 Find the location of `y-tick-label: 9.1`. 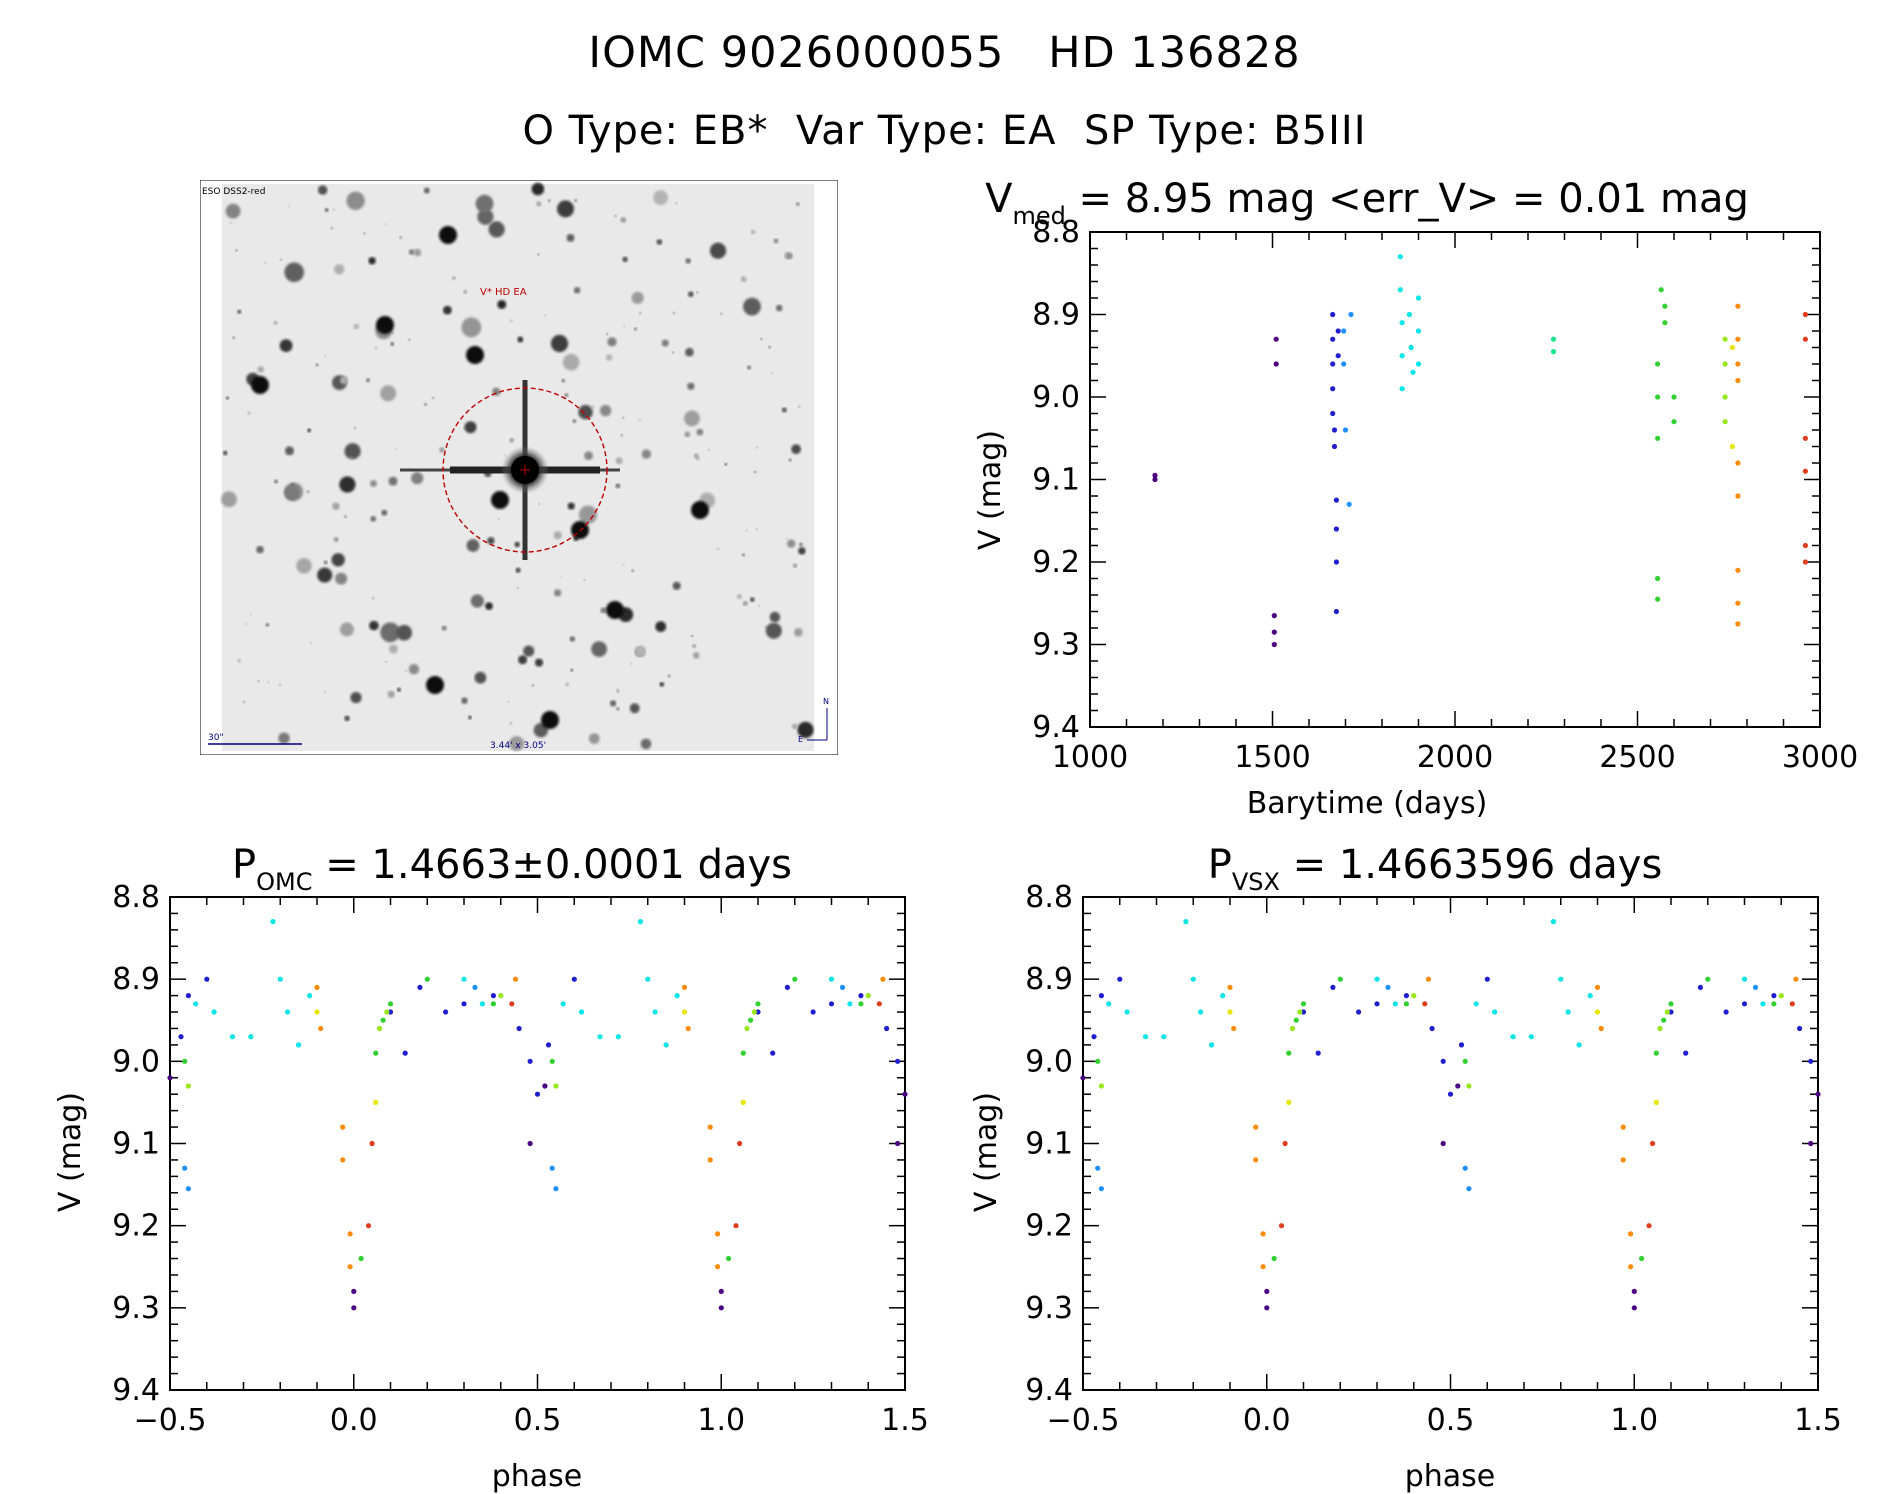

y-tick-label: 9.1 is located at coordinates (1049, 1144).